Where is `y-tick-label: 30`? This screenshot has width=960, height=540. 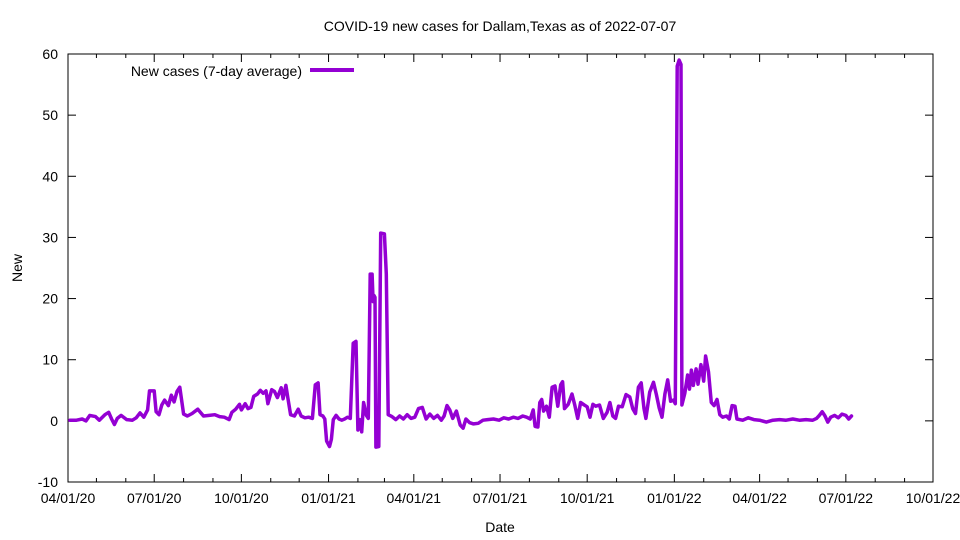
y-tick-label: 30 is located at coordinates (50, 237).